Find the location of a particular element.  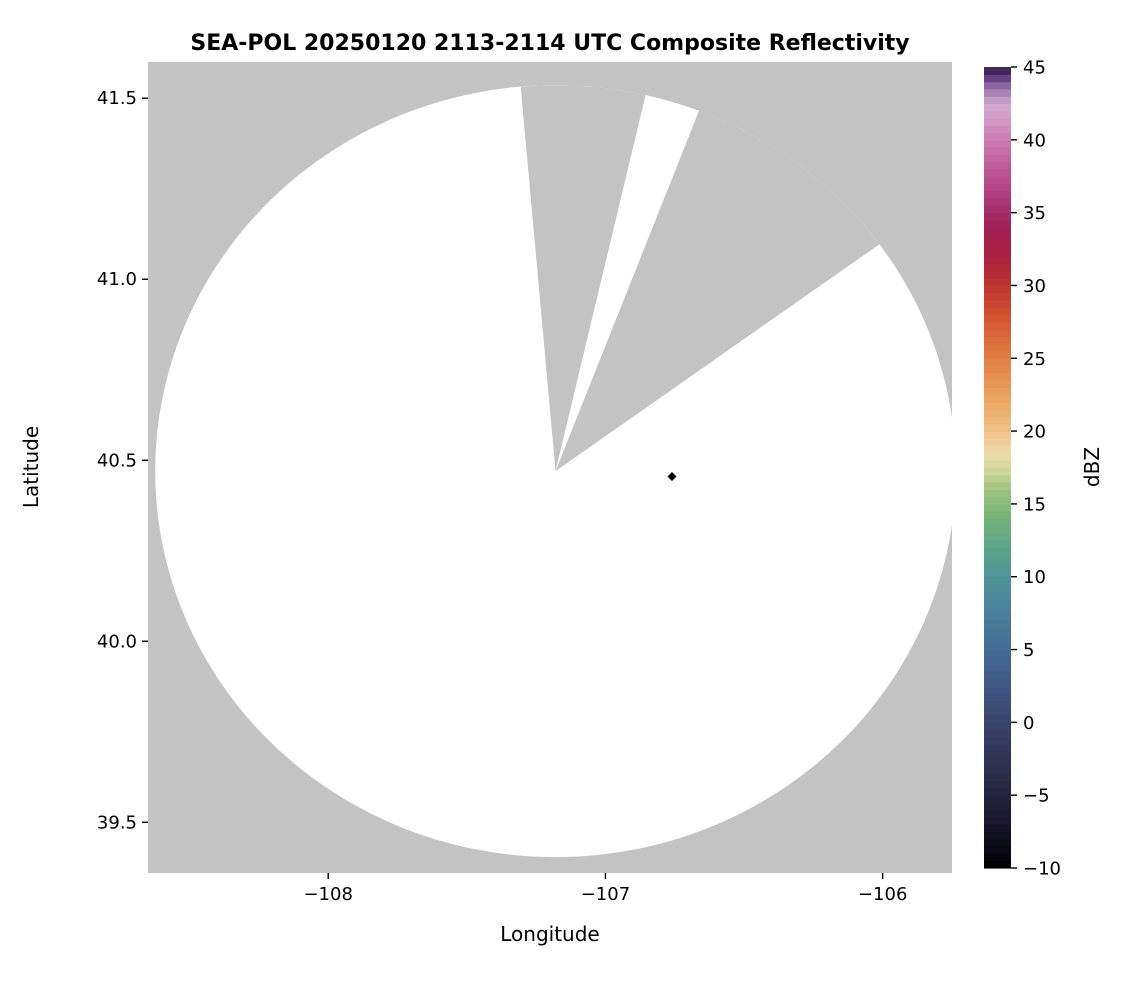

y-tick-label: 39.5 is located at coordinates (117, 822).